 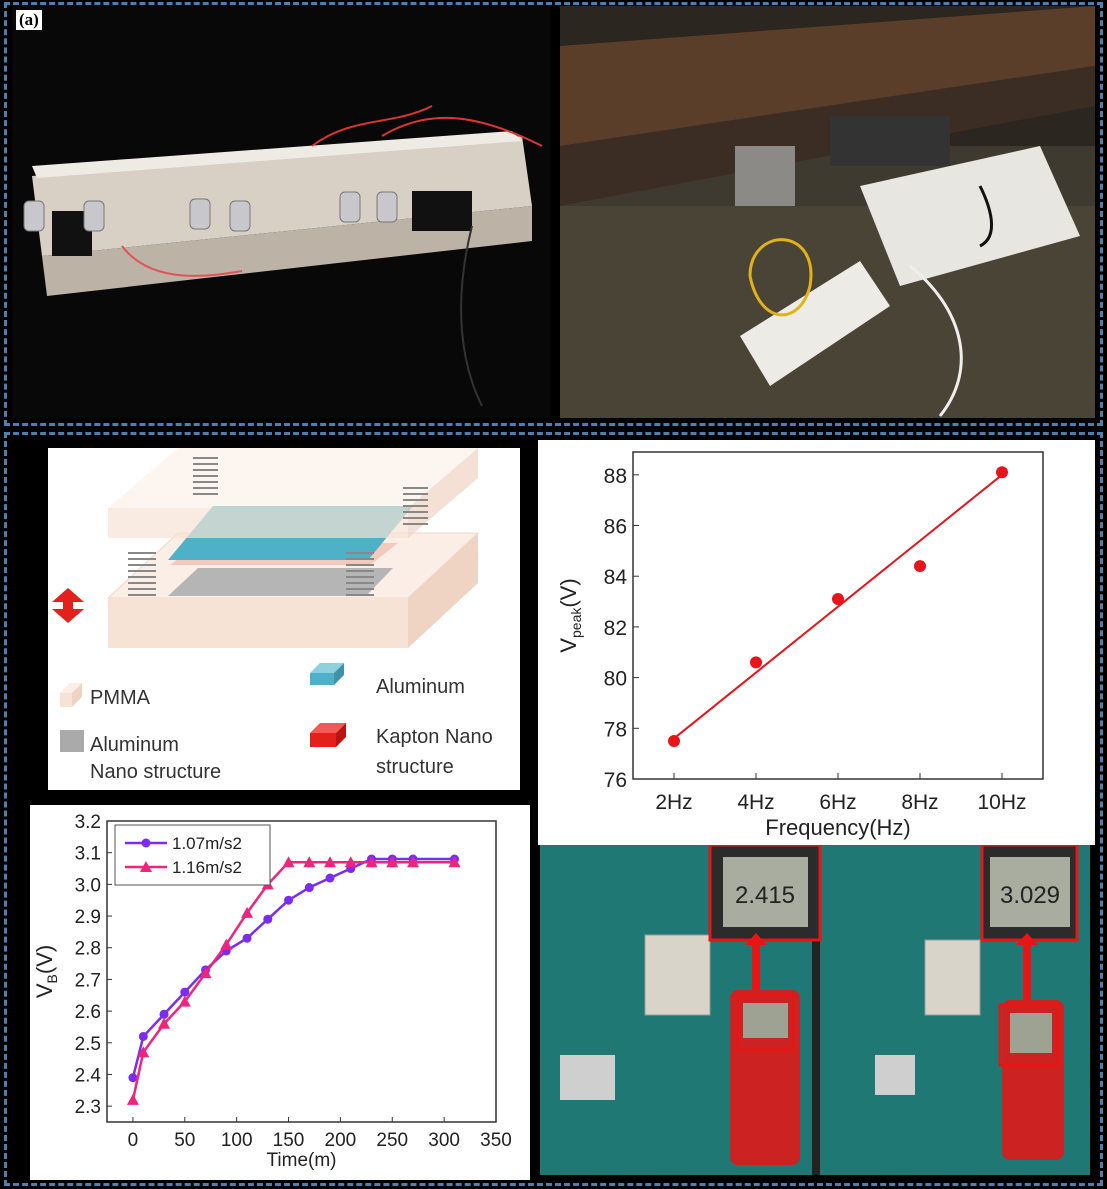 What do you see at coordinates (615, 729) in the screenshot?
I see `y-tick-label: 78` at bounding box center [615, 729].